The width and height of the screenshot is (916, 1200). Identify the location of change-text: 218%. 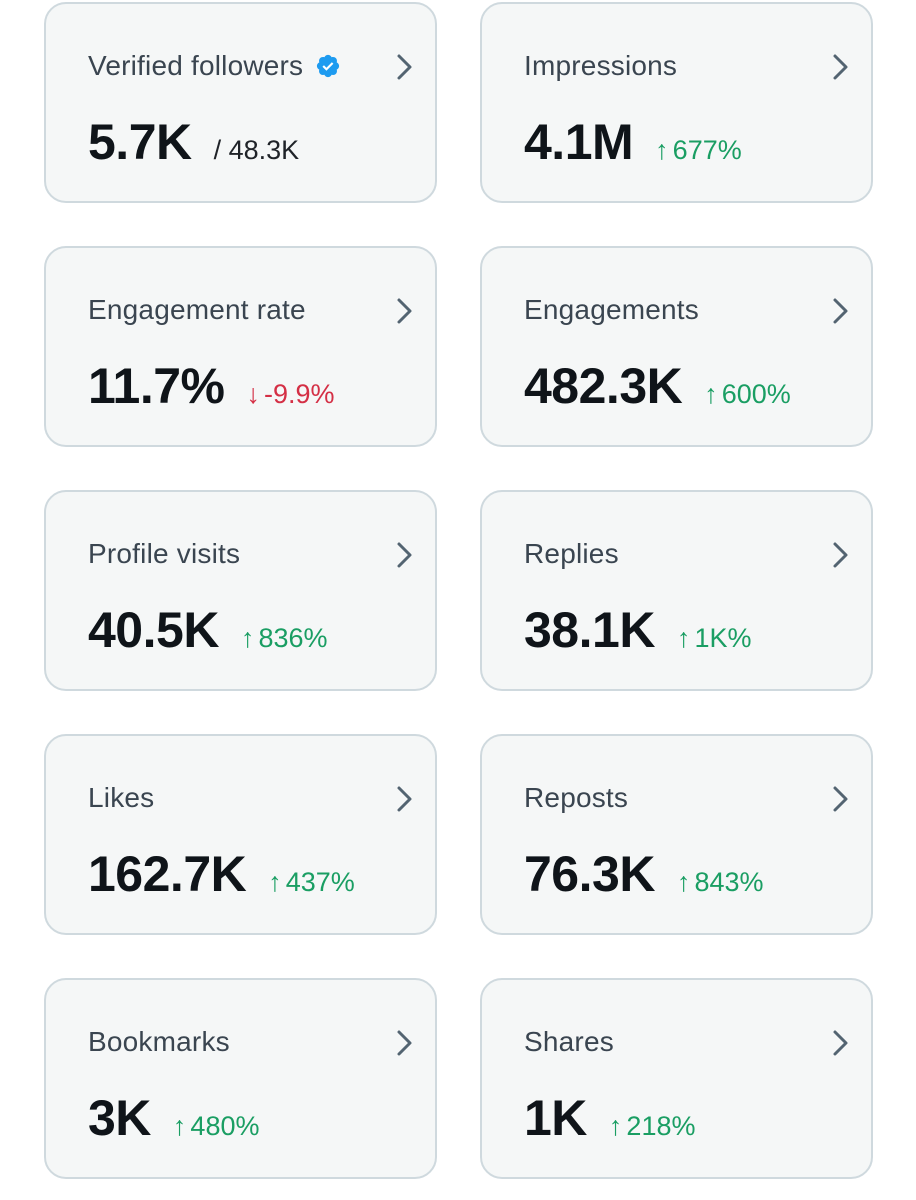
(661, 1126).